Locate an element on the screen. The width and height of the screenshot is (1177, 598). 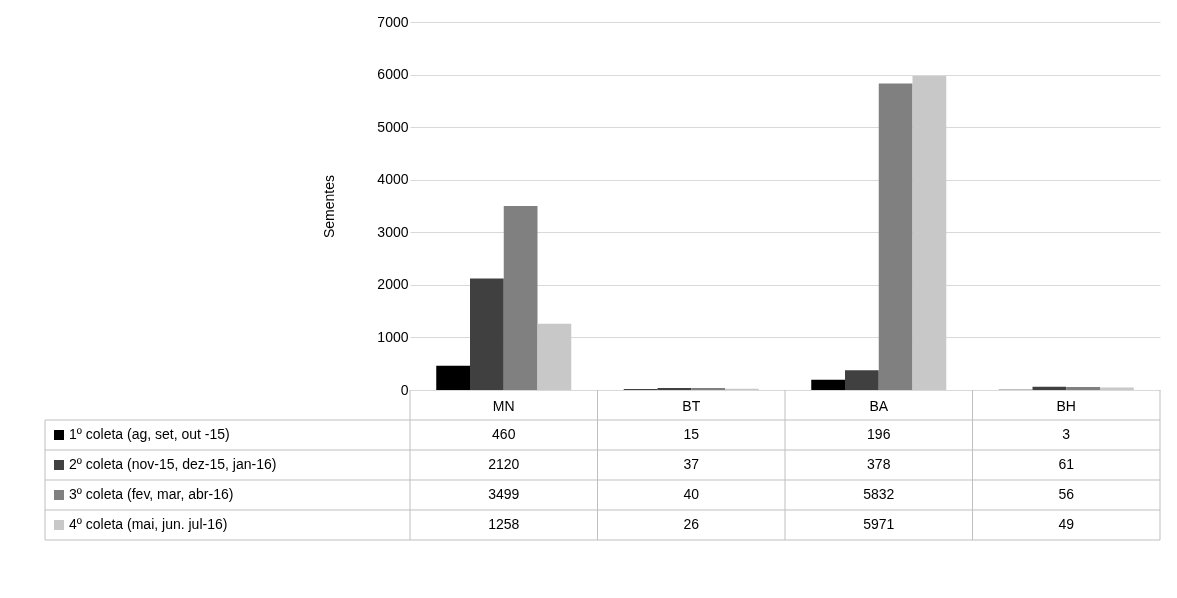
data-label: 1258 is located at coordinates (504, 524).